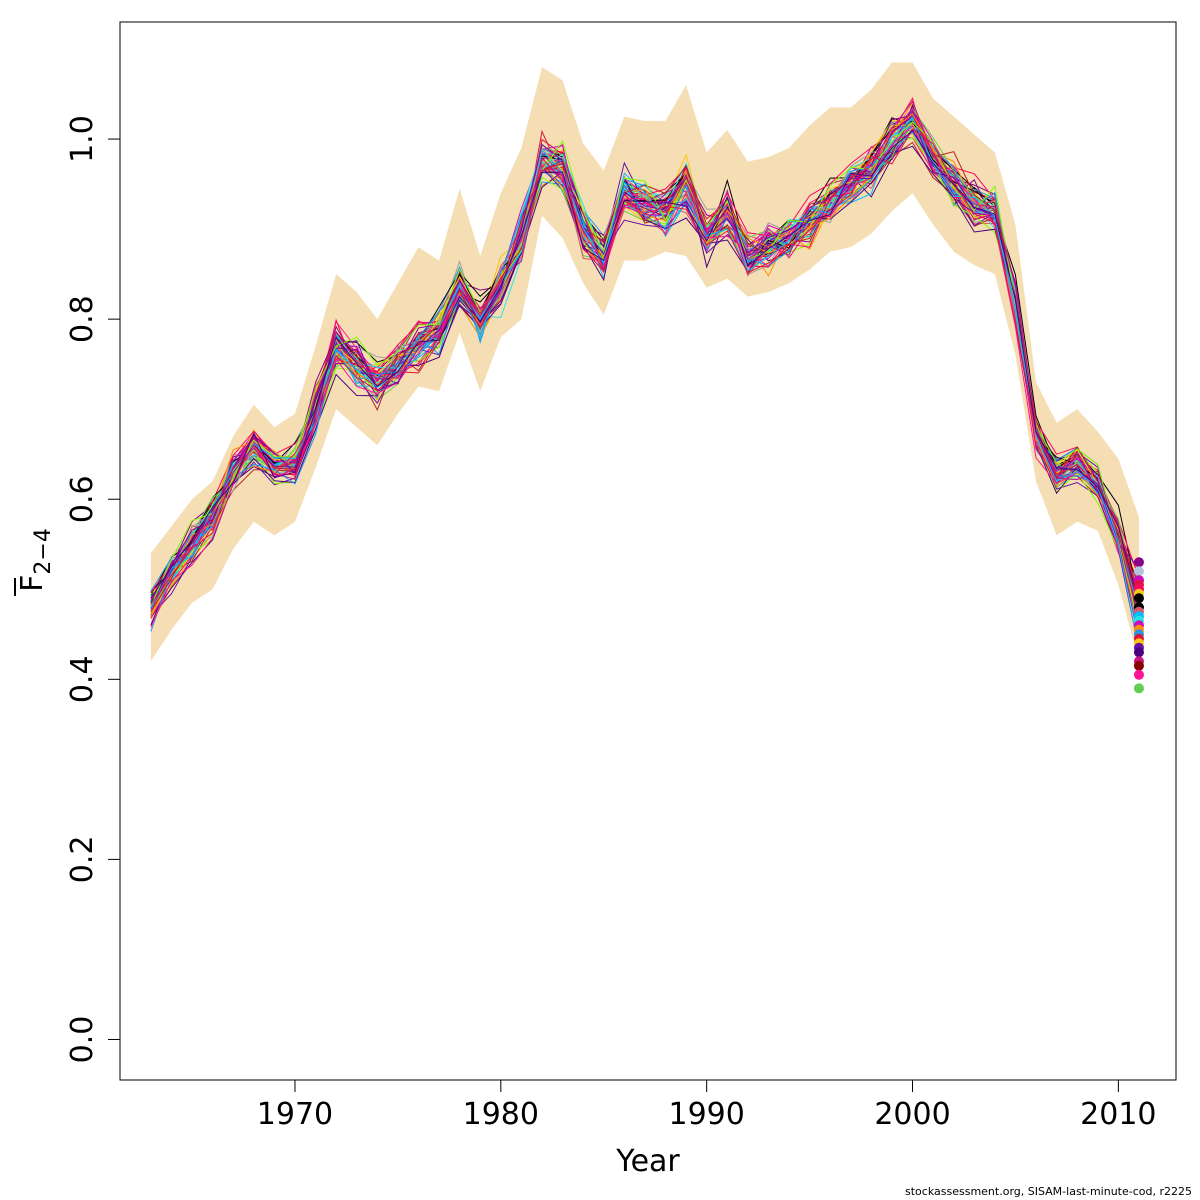  I want to click on y-tick-label: 0.4, so click(82, 679).